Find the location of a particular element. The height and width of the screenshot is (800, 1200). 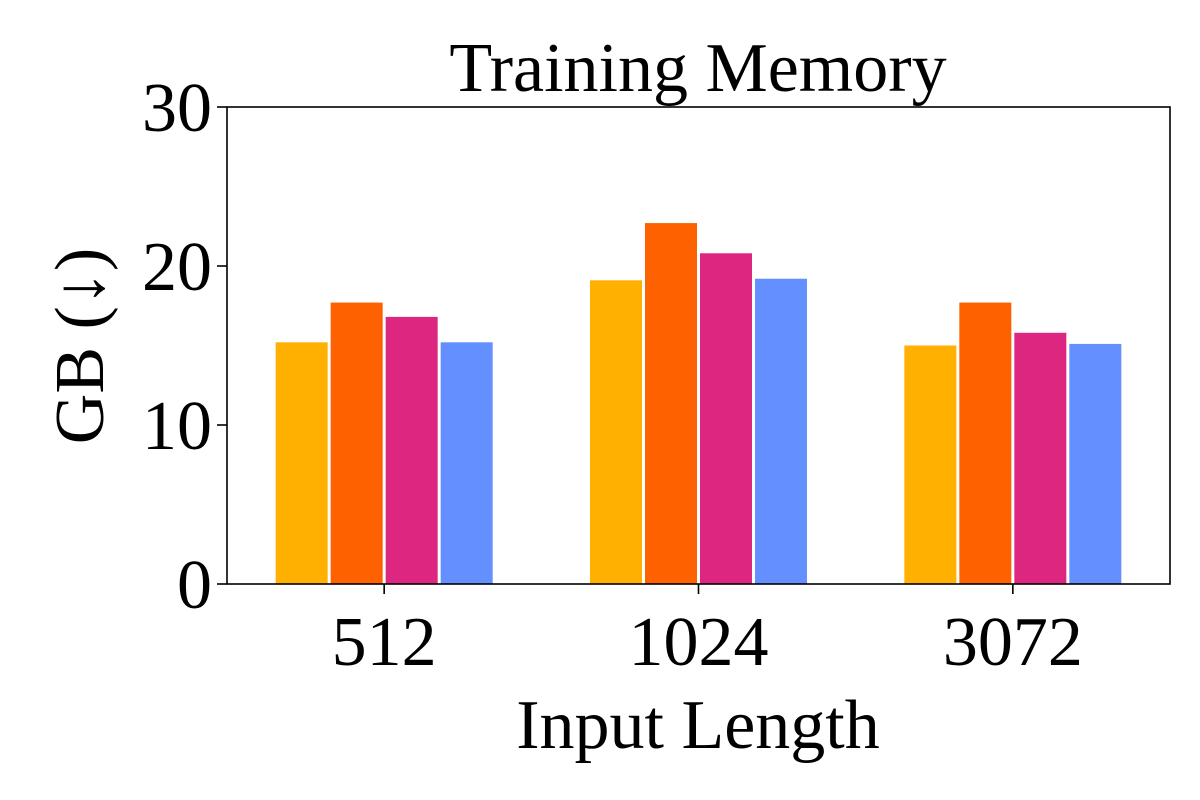

chart-title: Training Memory is located at coordinates (697, 68).